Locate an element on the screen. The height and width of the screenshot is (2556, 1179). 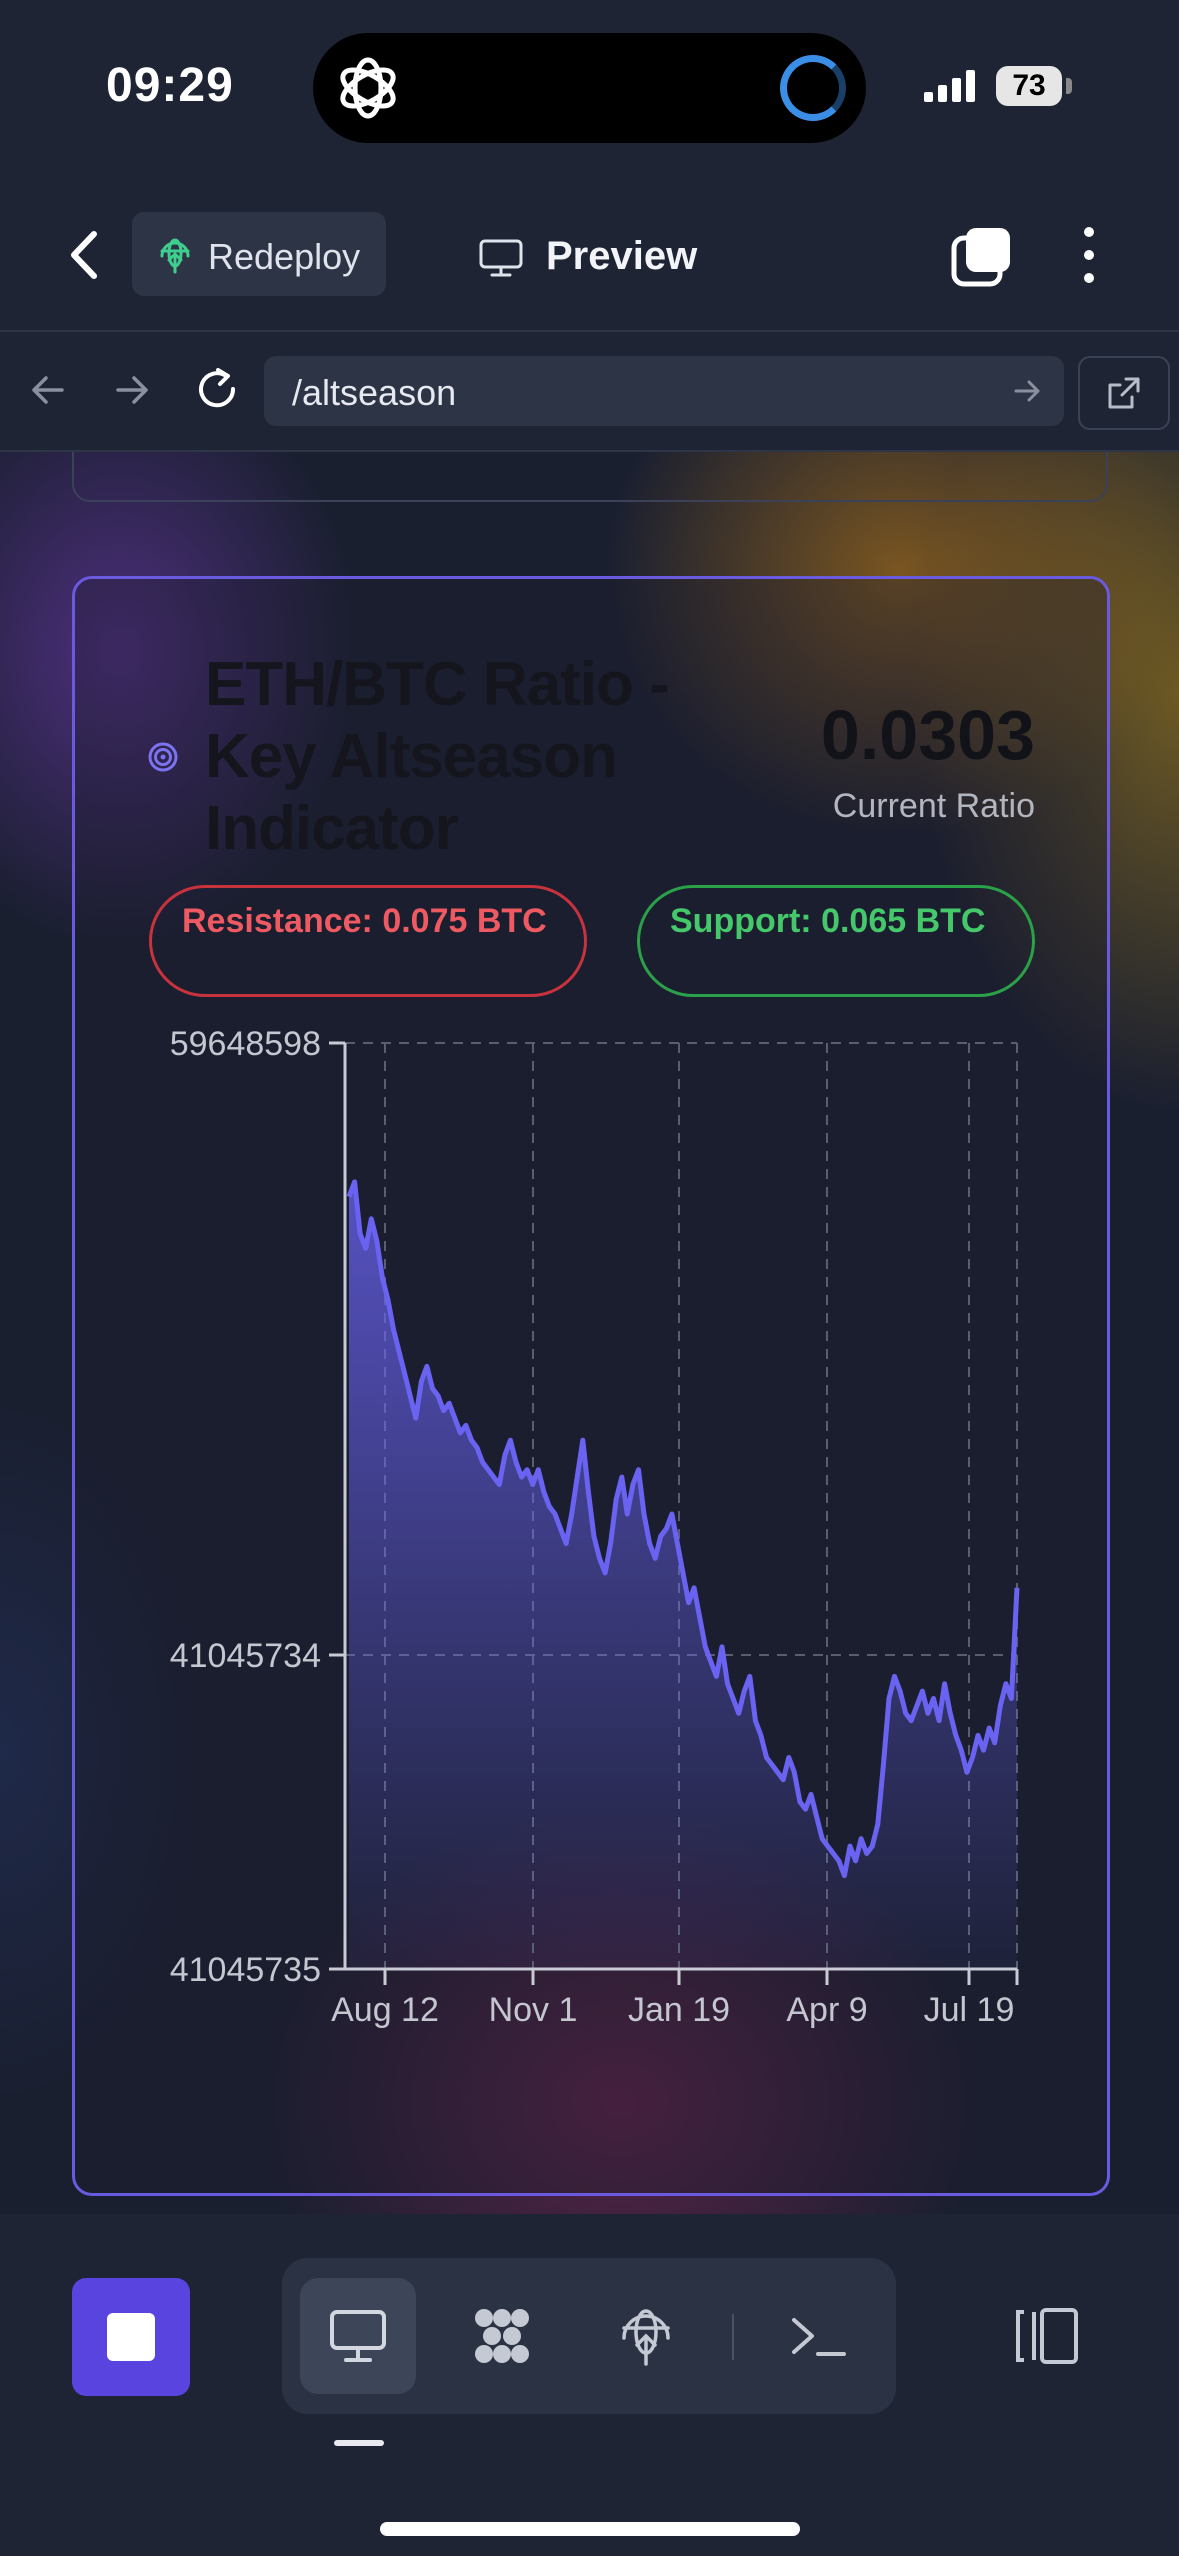
app-bar: Redeploy Preview is located at coordinates (589, 256).